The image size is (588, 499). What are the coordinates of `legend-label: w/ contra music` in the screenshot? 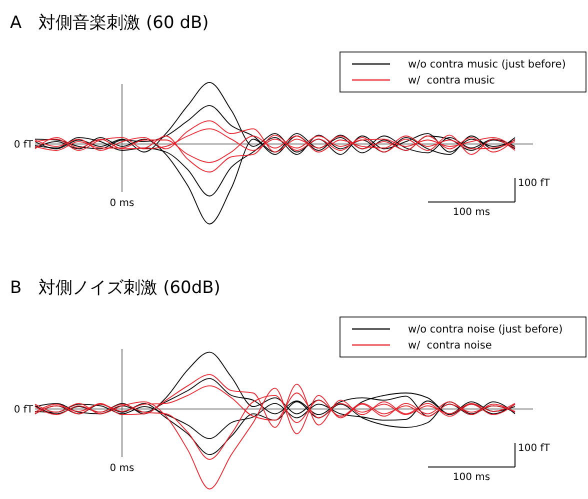 It's located at (452, 80).